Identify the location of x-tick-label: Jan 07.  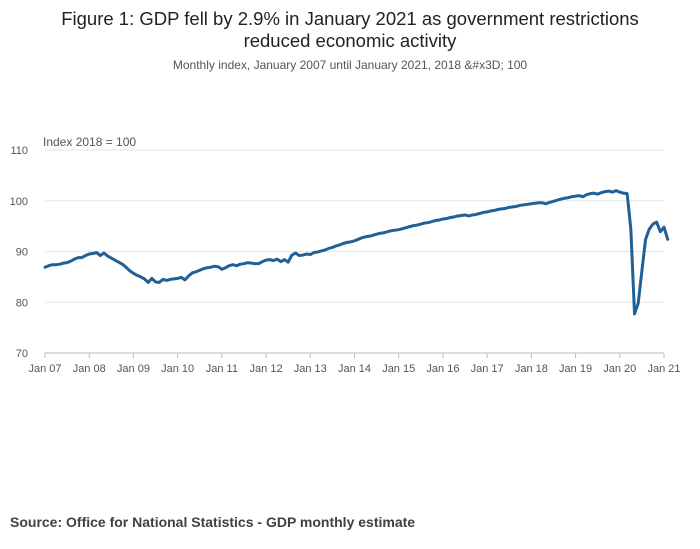
(44, 369).